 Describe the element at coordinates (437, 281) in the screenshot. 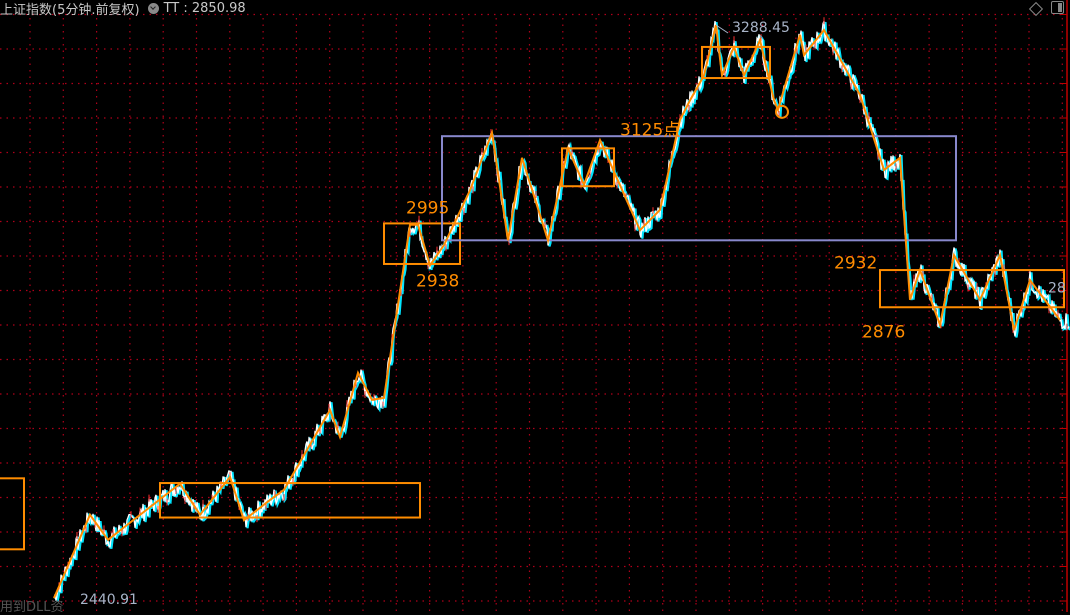

I see `annotation-label: 2938` at that location.